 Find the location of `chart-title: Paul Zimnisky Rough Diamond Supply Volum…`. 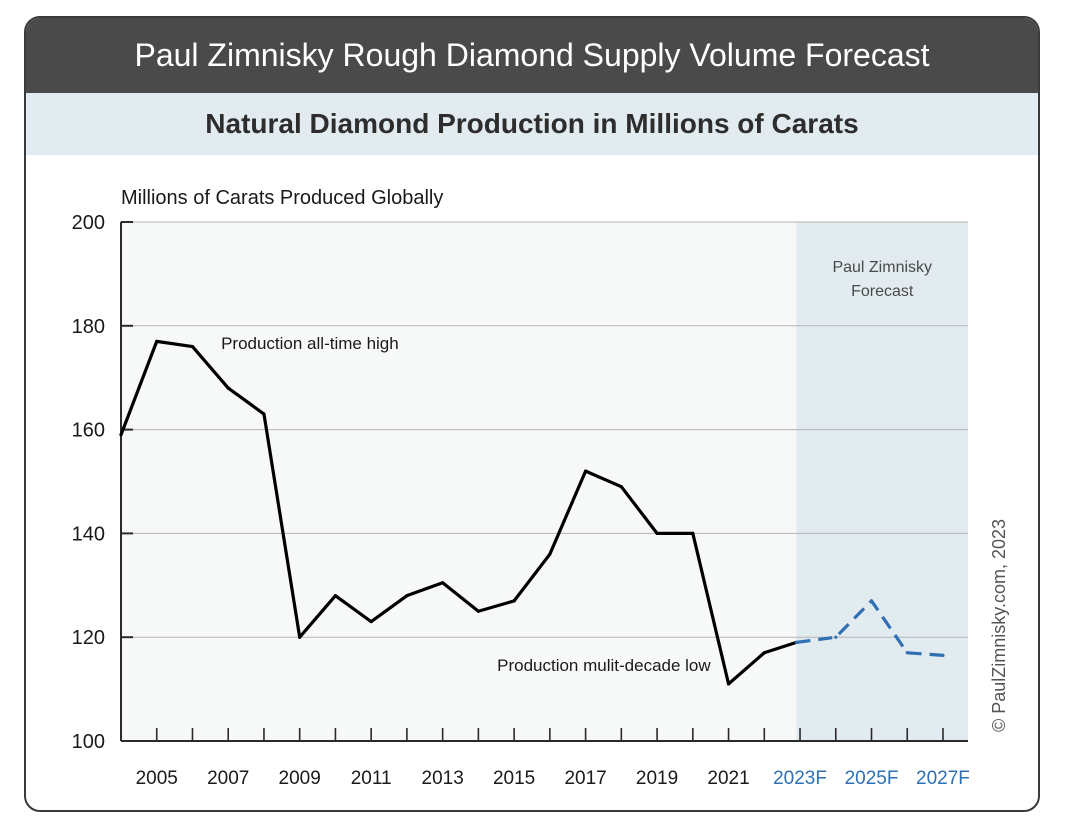

chart-title: Paul Zimnisky Rough Diamond Supply Volum… is located at coordinates (532, 55).